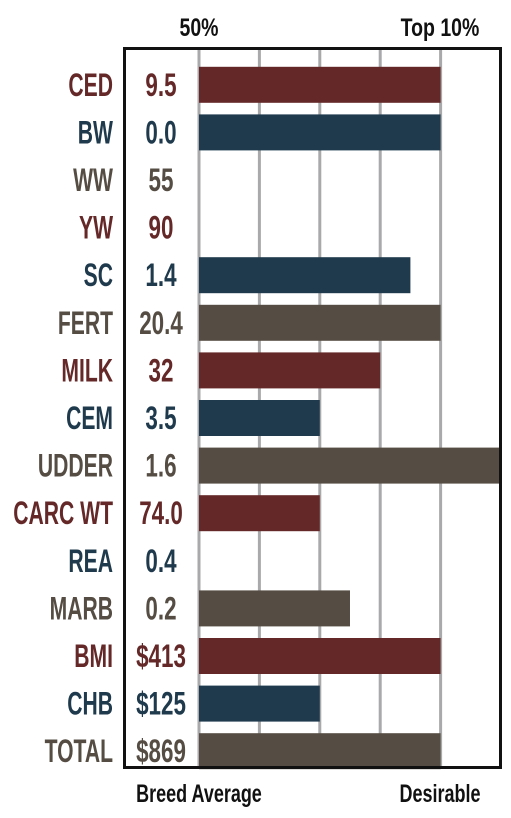 The height and width of the screenshot is (818, 511). I want to click on value-label: 74.0, so click(161, 513).